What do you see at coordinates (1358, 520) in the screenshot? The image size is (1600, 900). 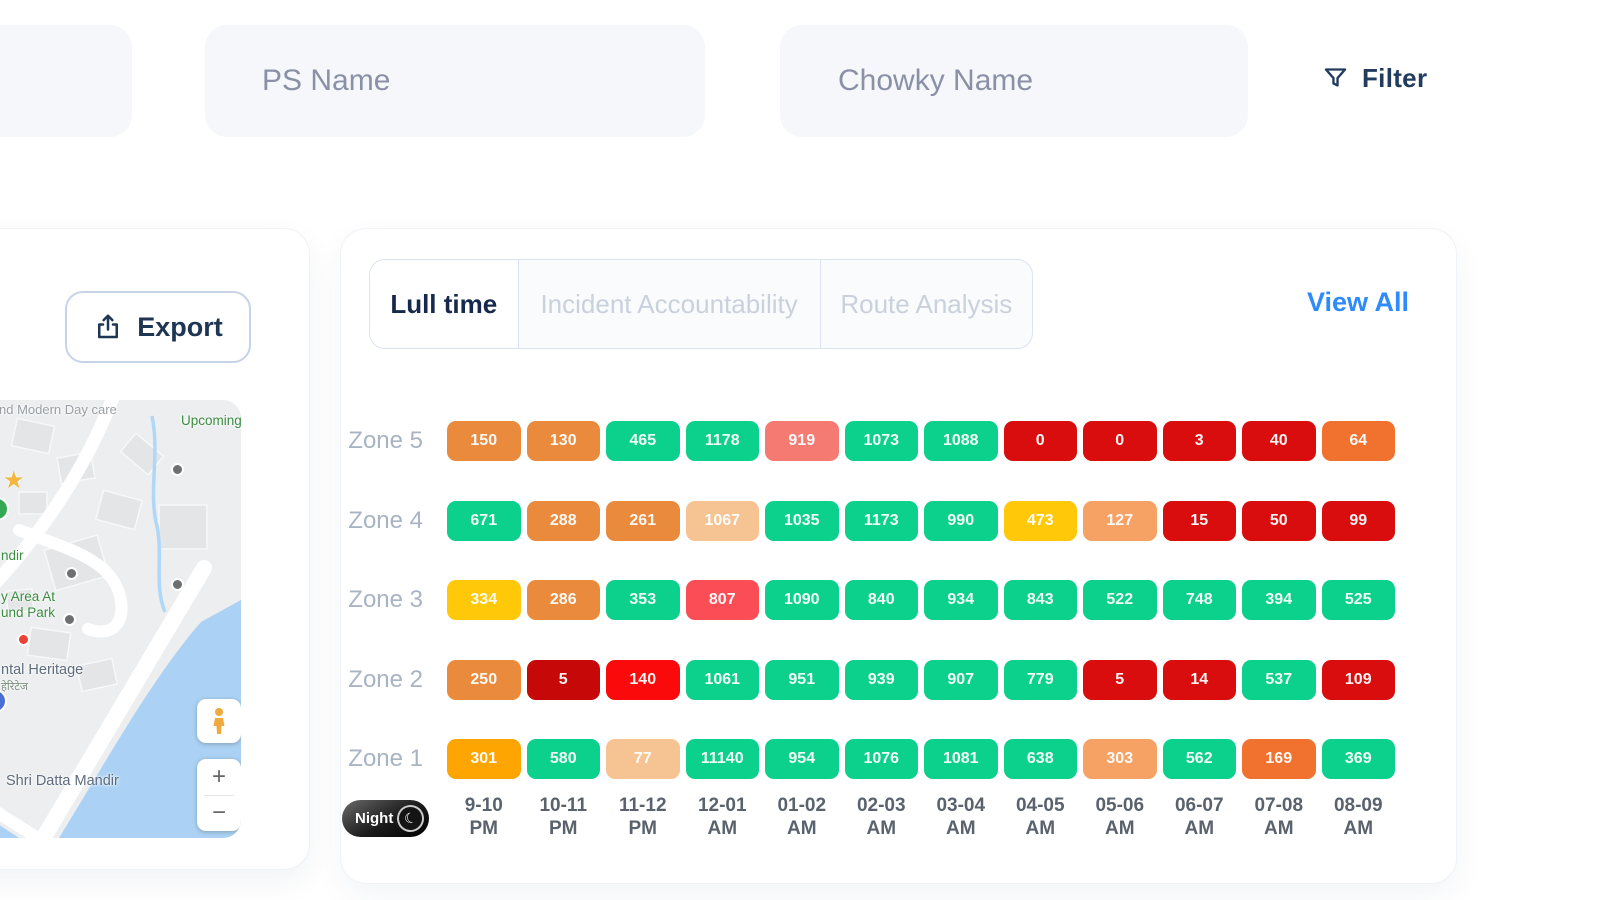 I see `heatmap-cell: 99` at bounding box center [1358, 520].